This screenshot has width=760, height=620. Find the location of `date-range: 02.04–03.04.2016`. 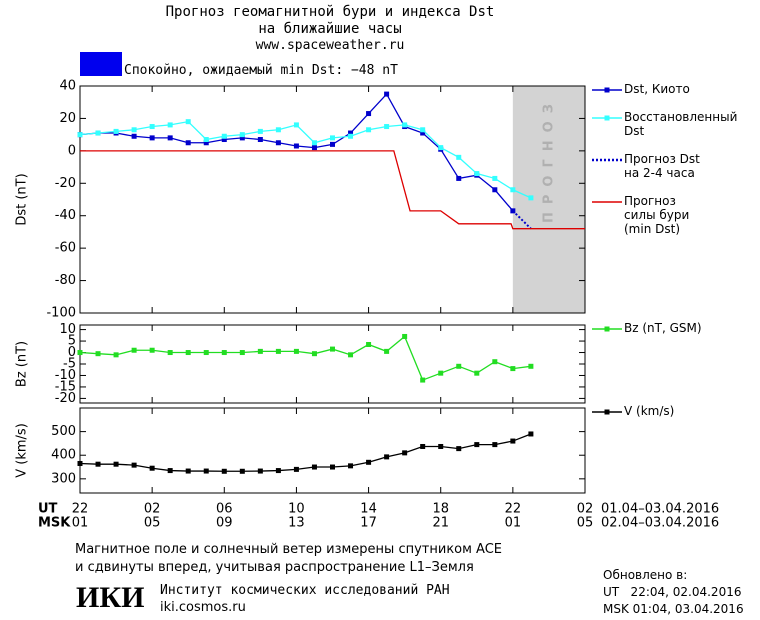

date-range: 02.04–03.04.2016 is located at coordinates (660, 523).